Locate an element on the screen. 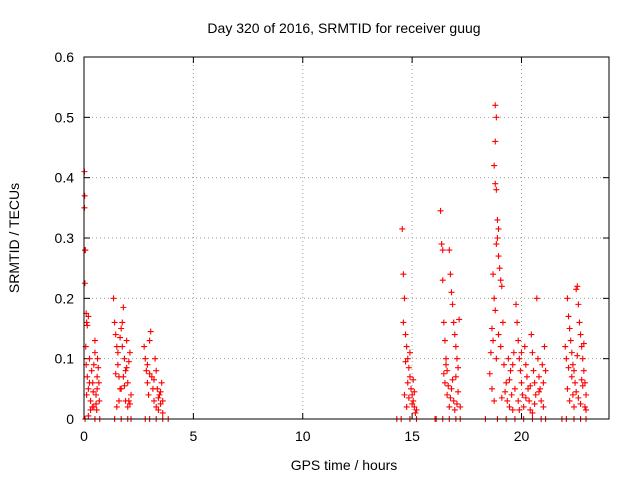  y-tick-labels: 0 0.1 0.2 0.3 0.4 0.5 0.6 is located at coordinates (65, 238).